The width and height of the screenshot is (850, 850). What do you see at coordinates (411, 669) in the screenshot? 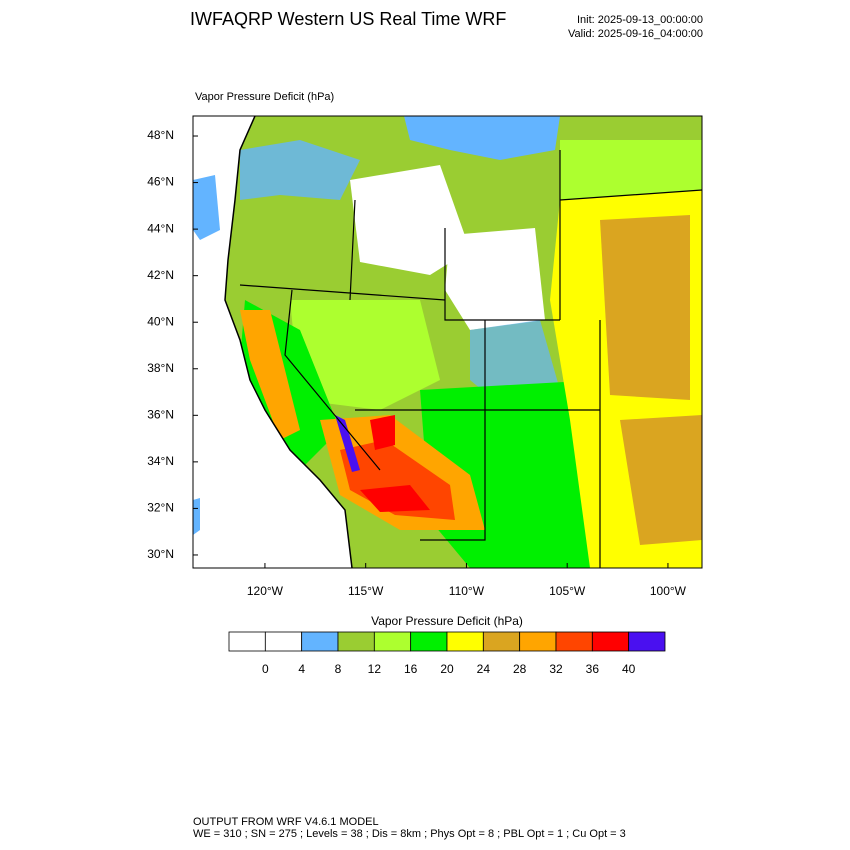
I see `colorbar-label: 16` at bounding box center [411, 669].